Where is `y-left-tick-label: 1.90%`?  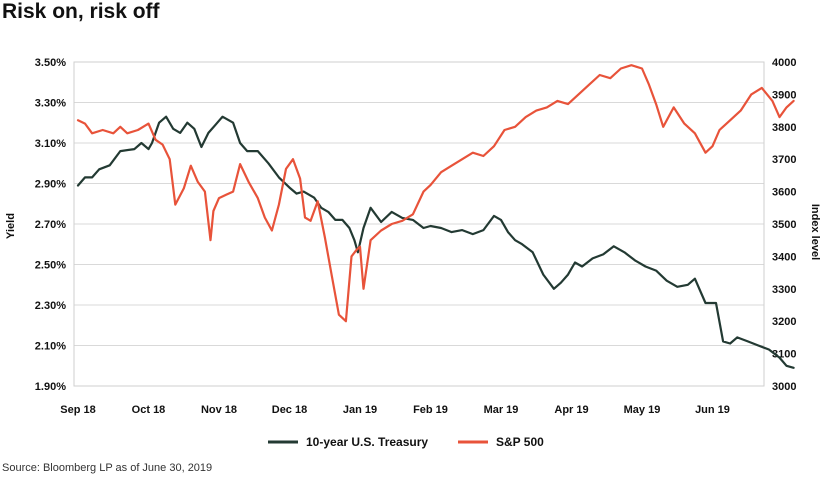
y-left-tick-label: 1.90% is located at coordinates (50, 387).